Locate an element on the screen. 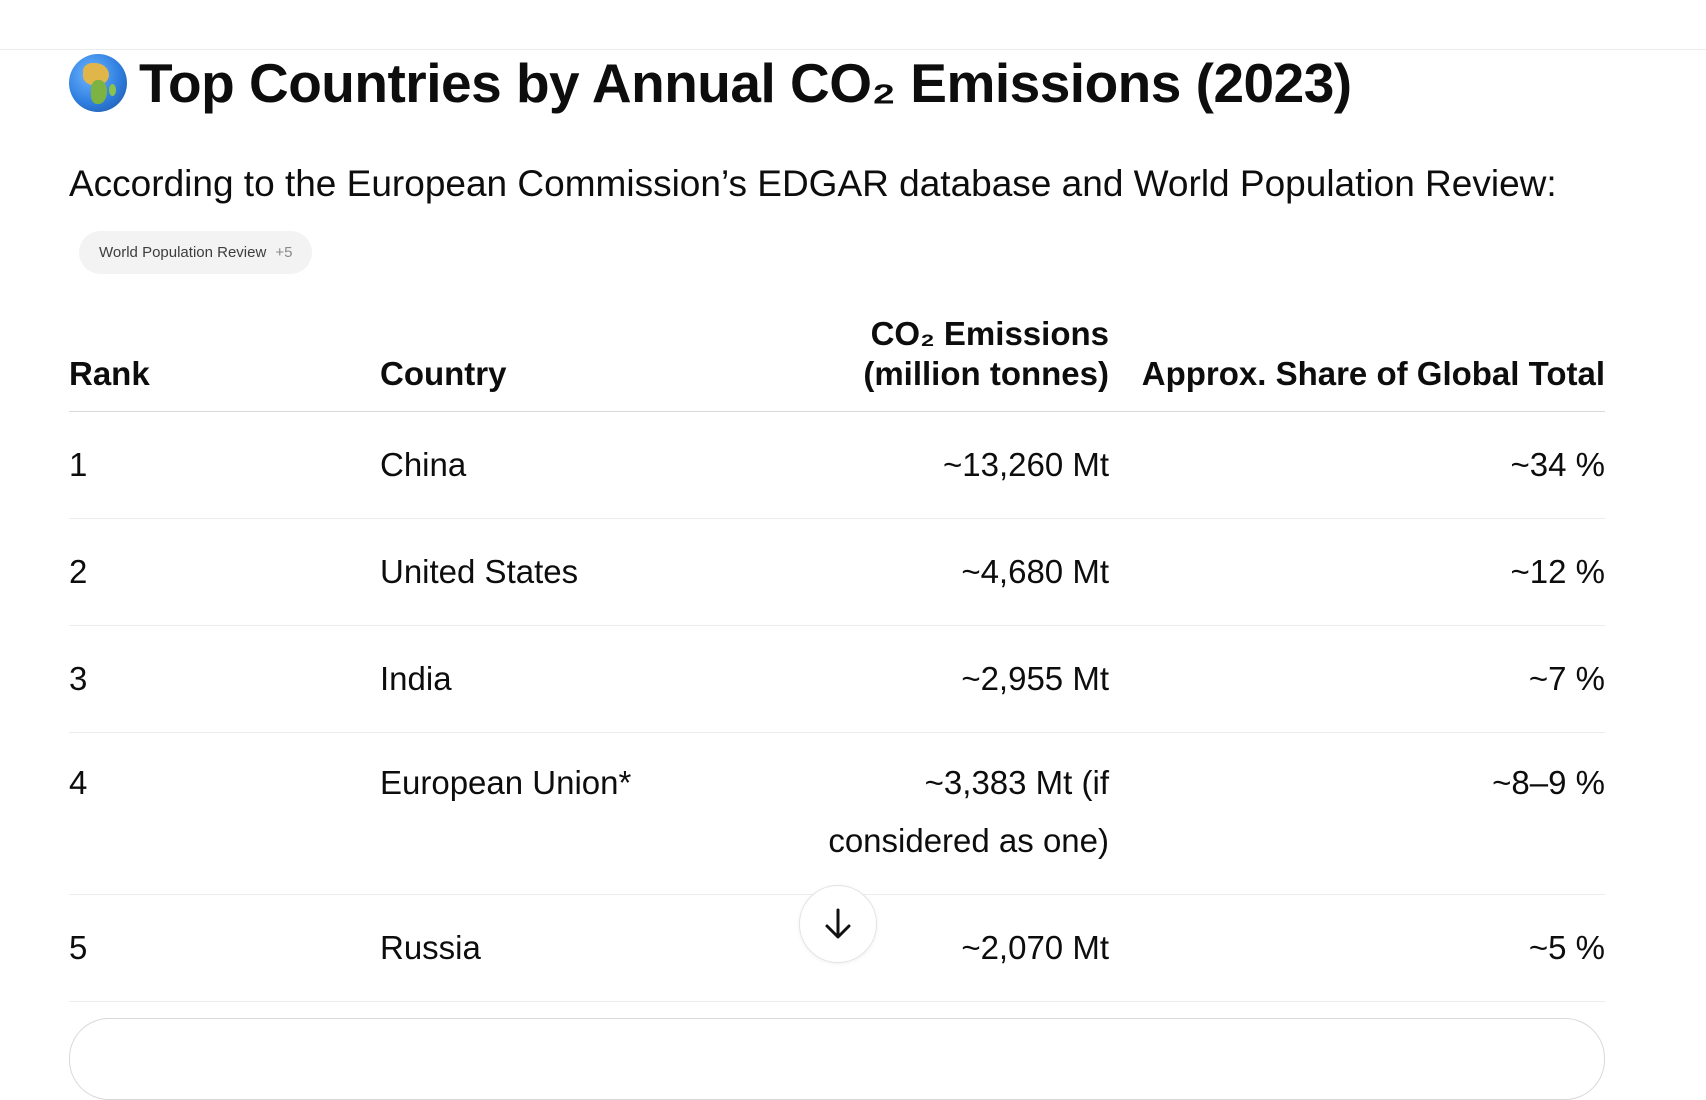  cell-share: ~12 % is located at coordinates (1357, 572).